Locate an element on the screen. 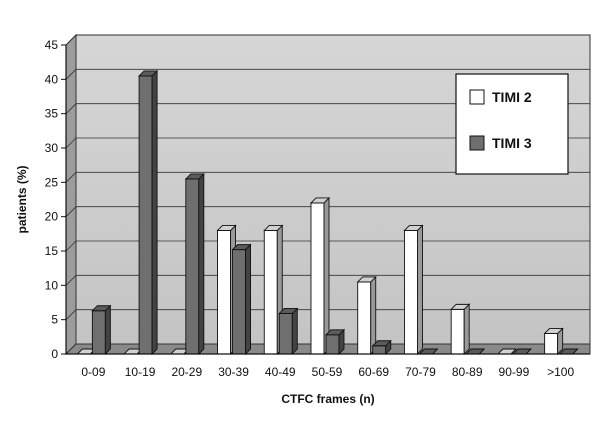 This screenshot has height=423, width=600. legend-label: TIMI 3 is located at coordinates (512, 143).